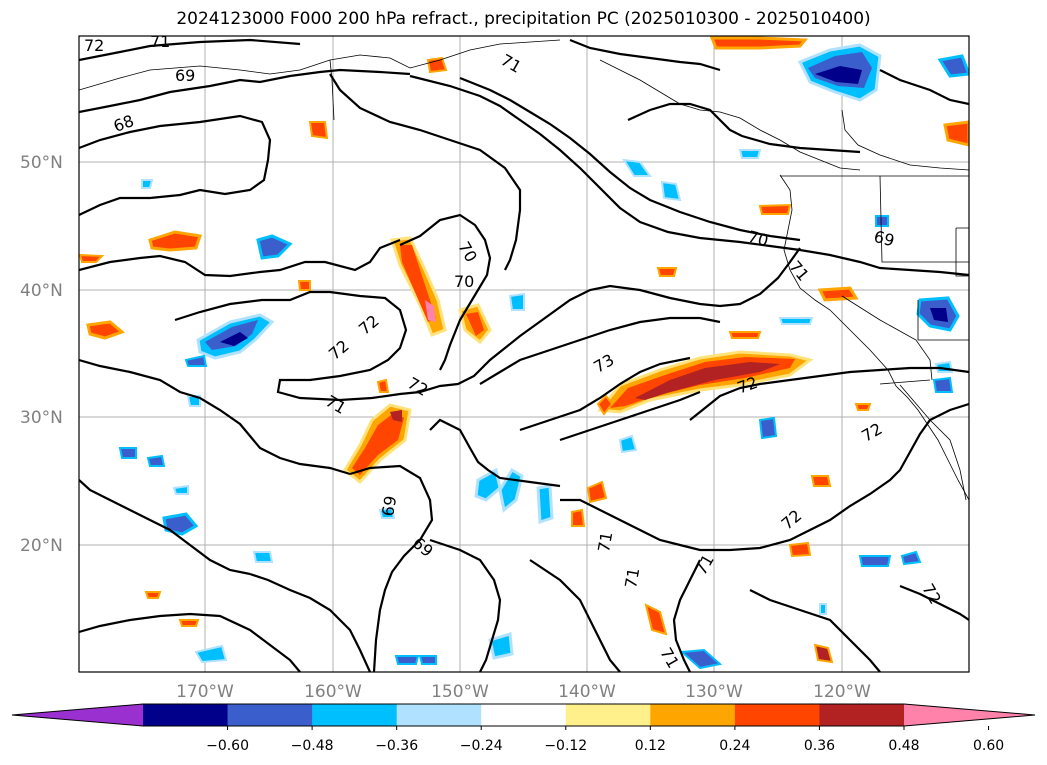  Describe the element at coordinates (842, 692) in the screenshot. I see `lon-label-120w: 120°W` at that location.